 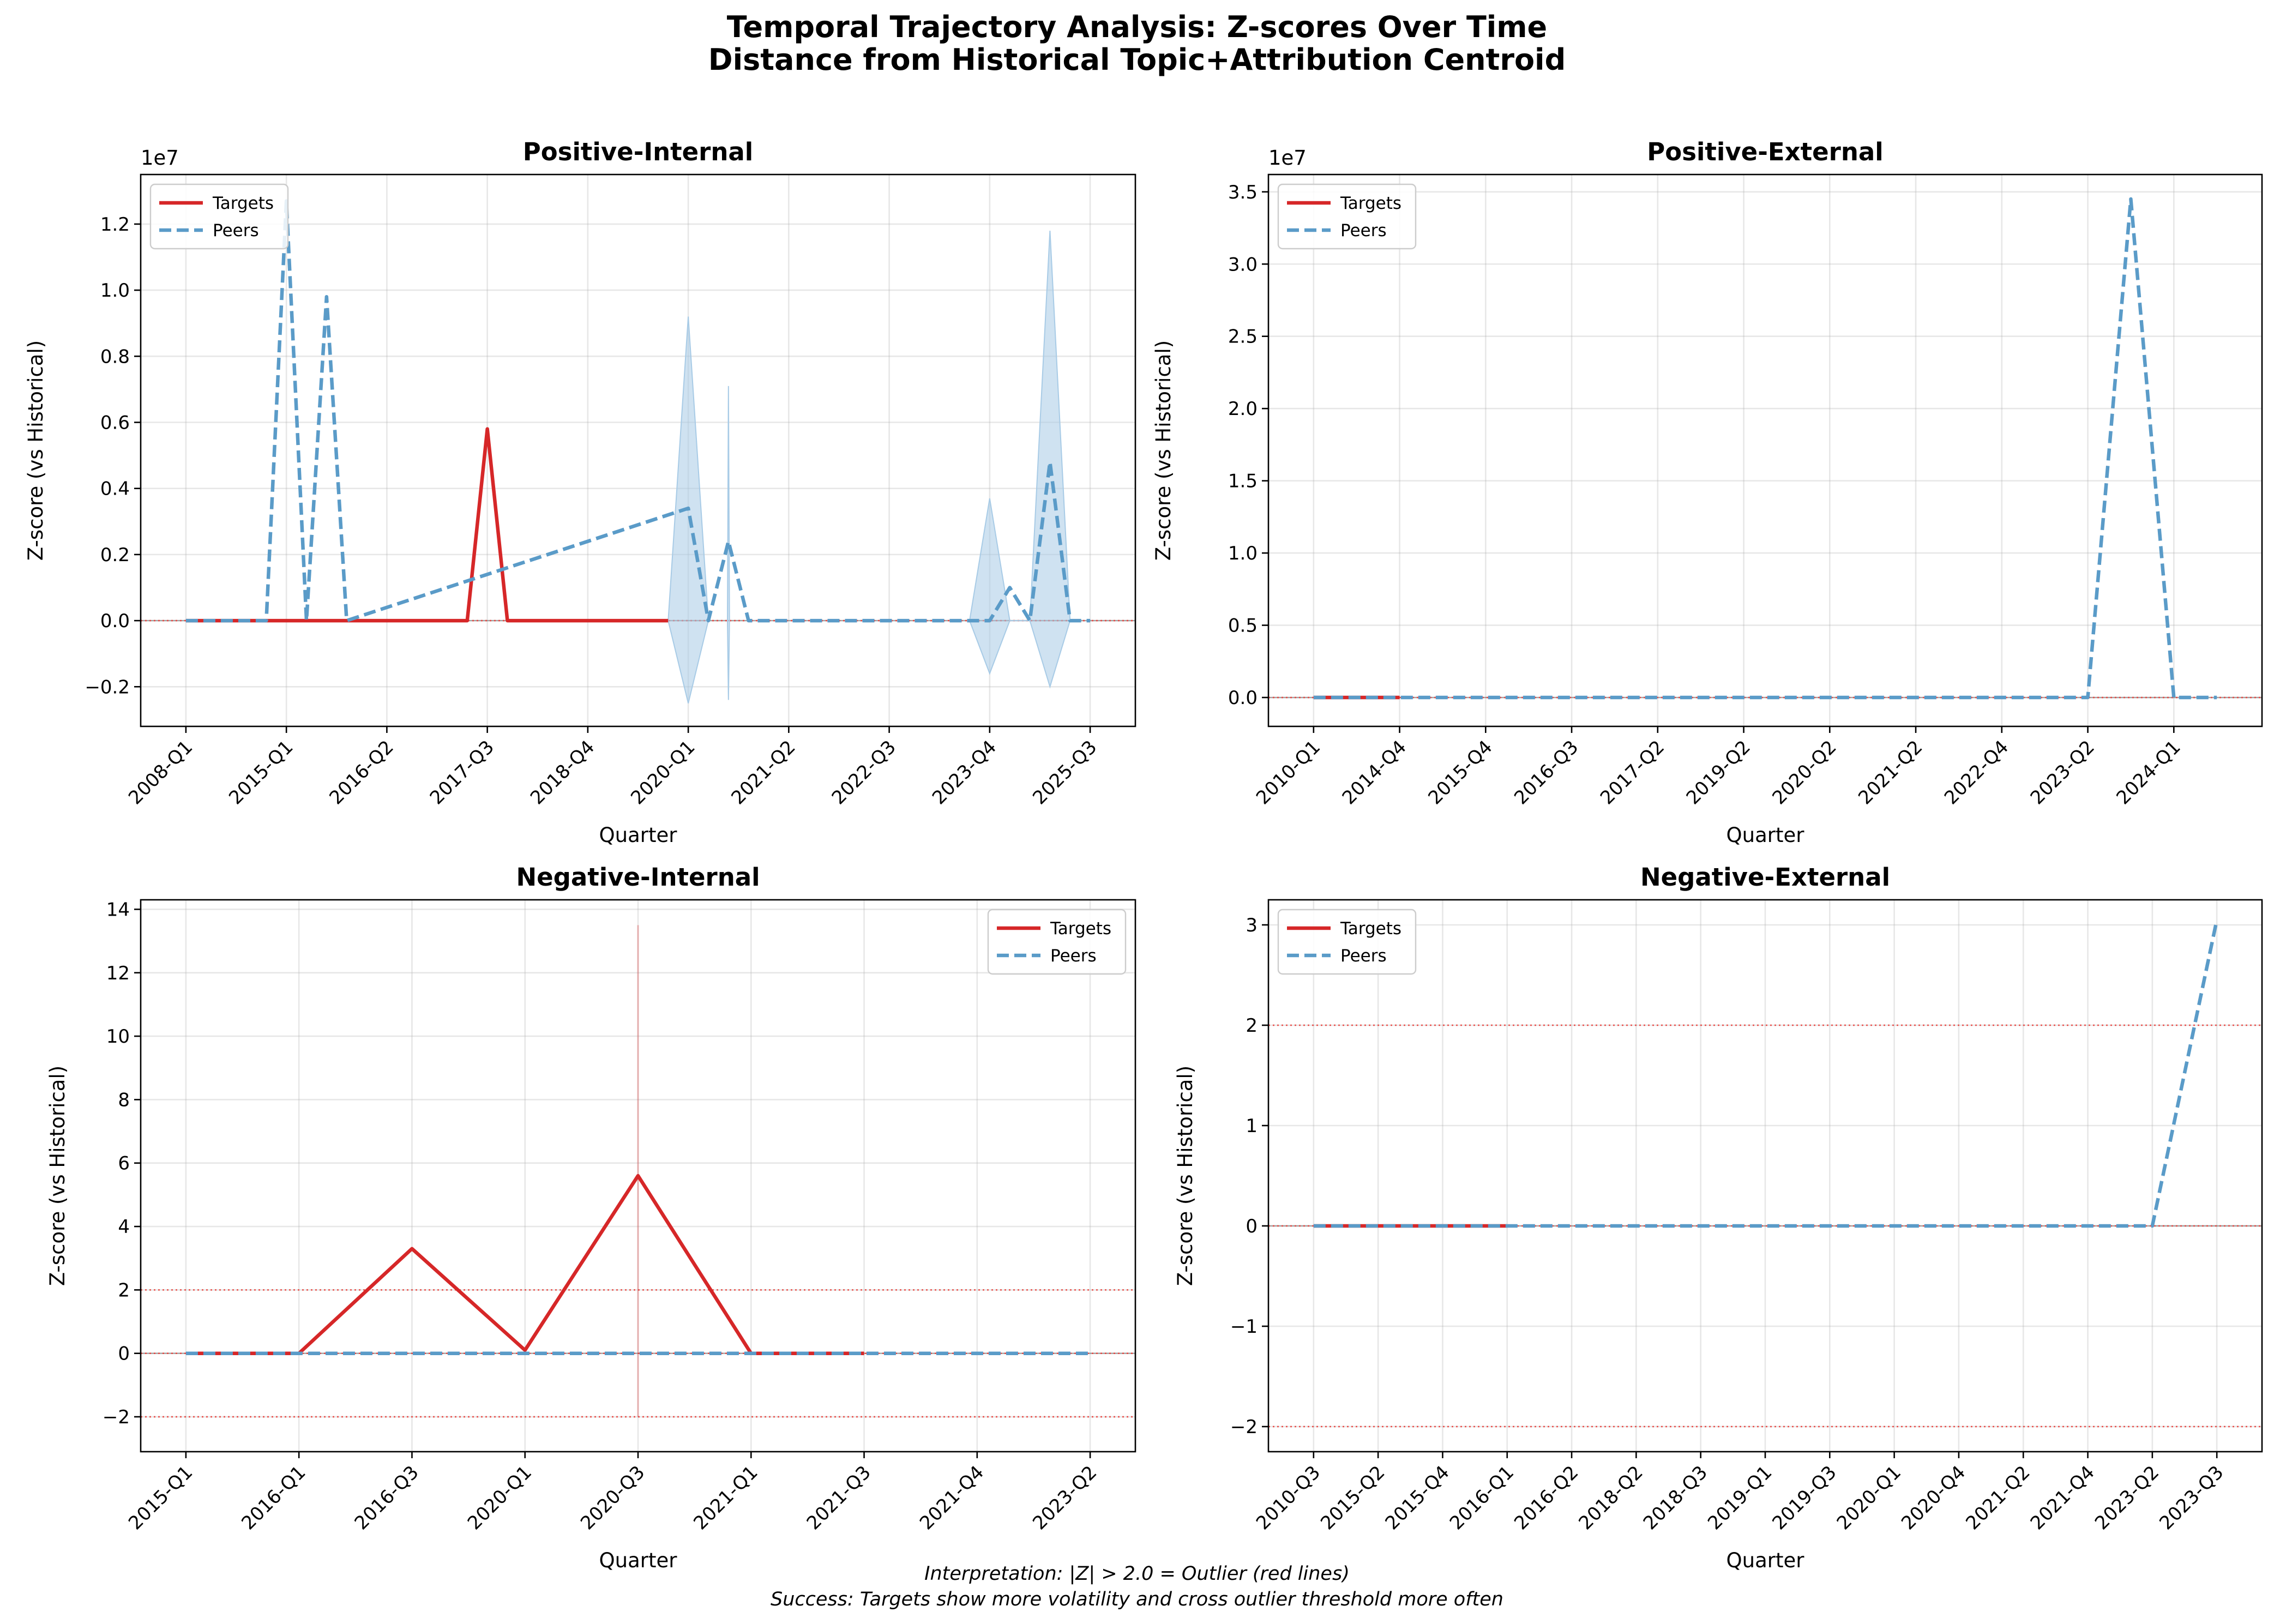 I want to click on y-tick-label: 3.0, so click(x=1243, y=264).